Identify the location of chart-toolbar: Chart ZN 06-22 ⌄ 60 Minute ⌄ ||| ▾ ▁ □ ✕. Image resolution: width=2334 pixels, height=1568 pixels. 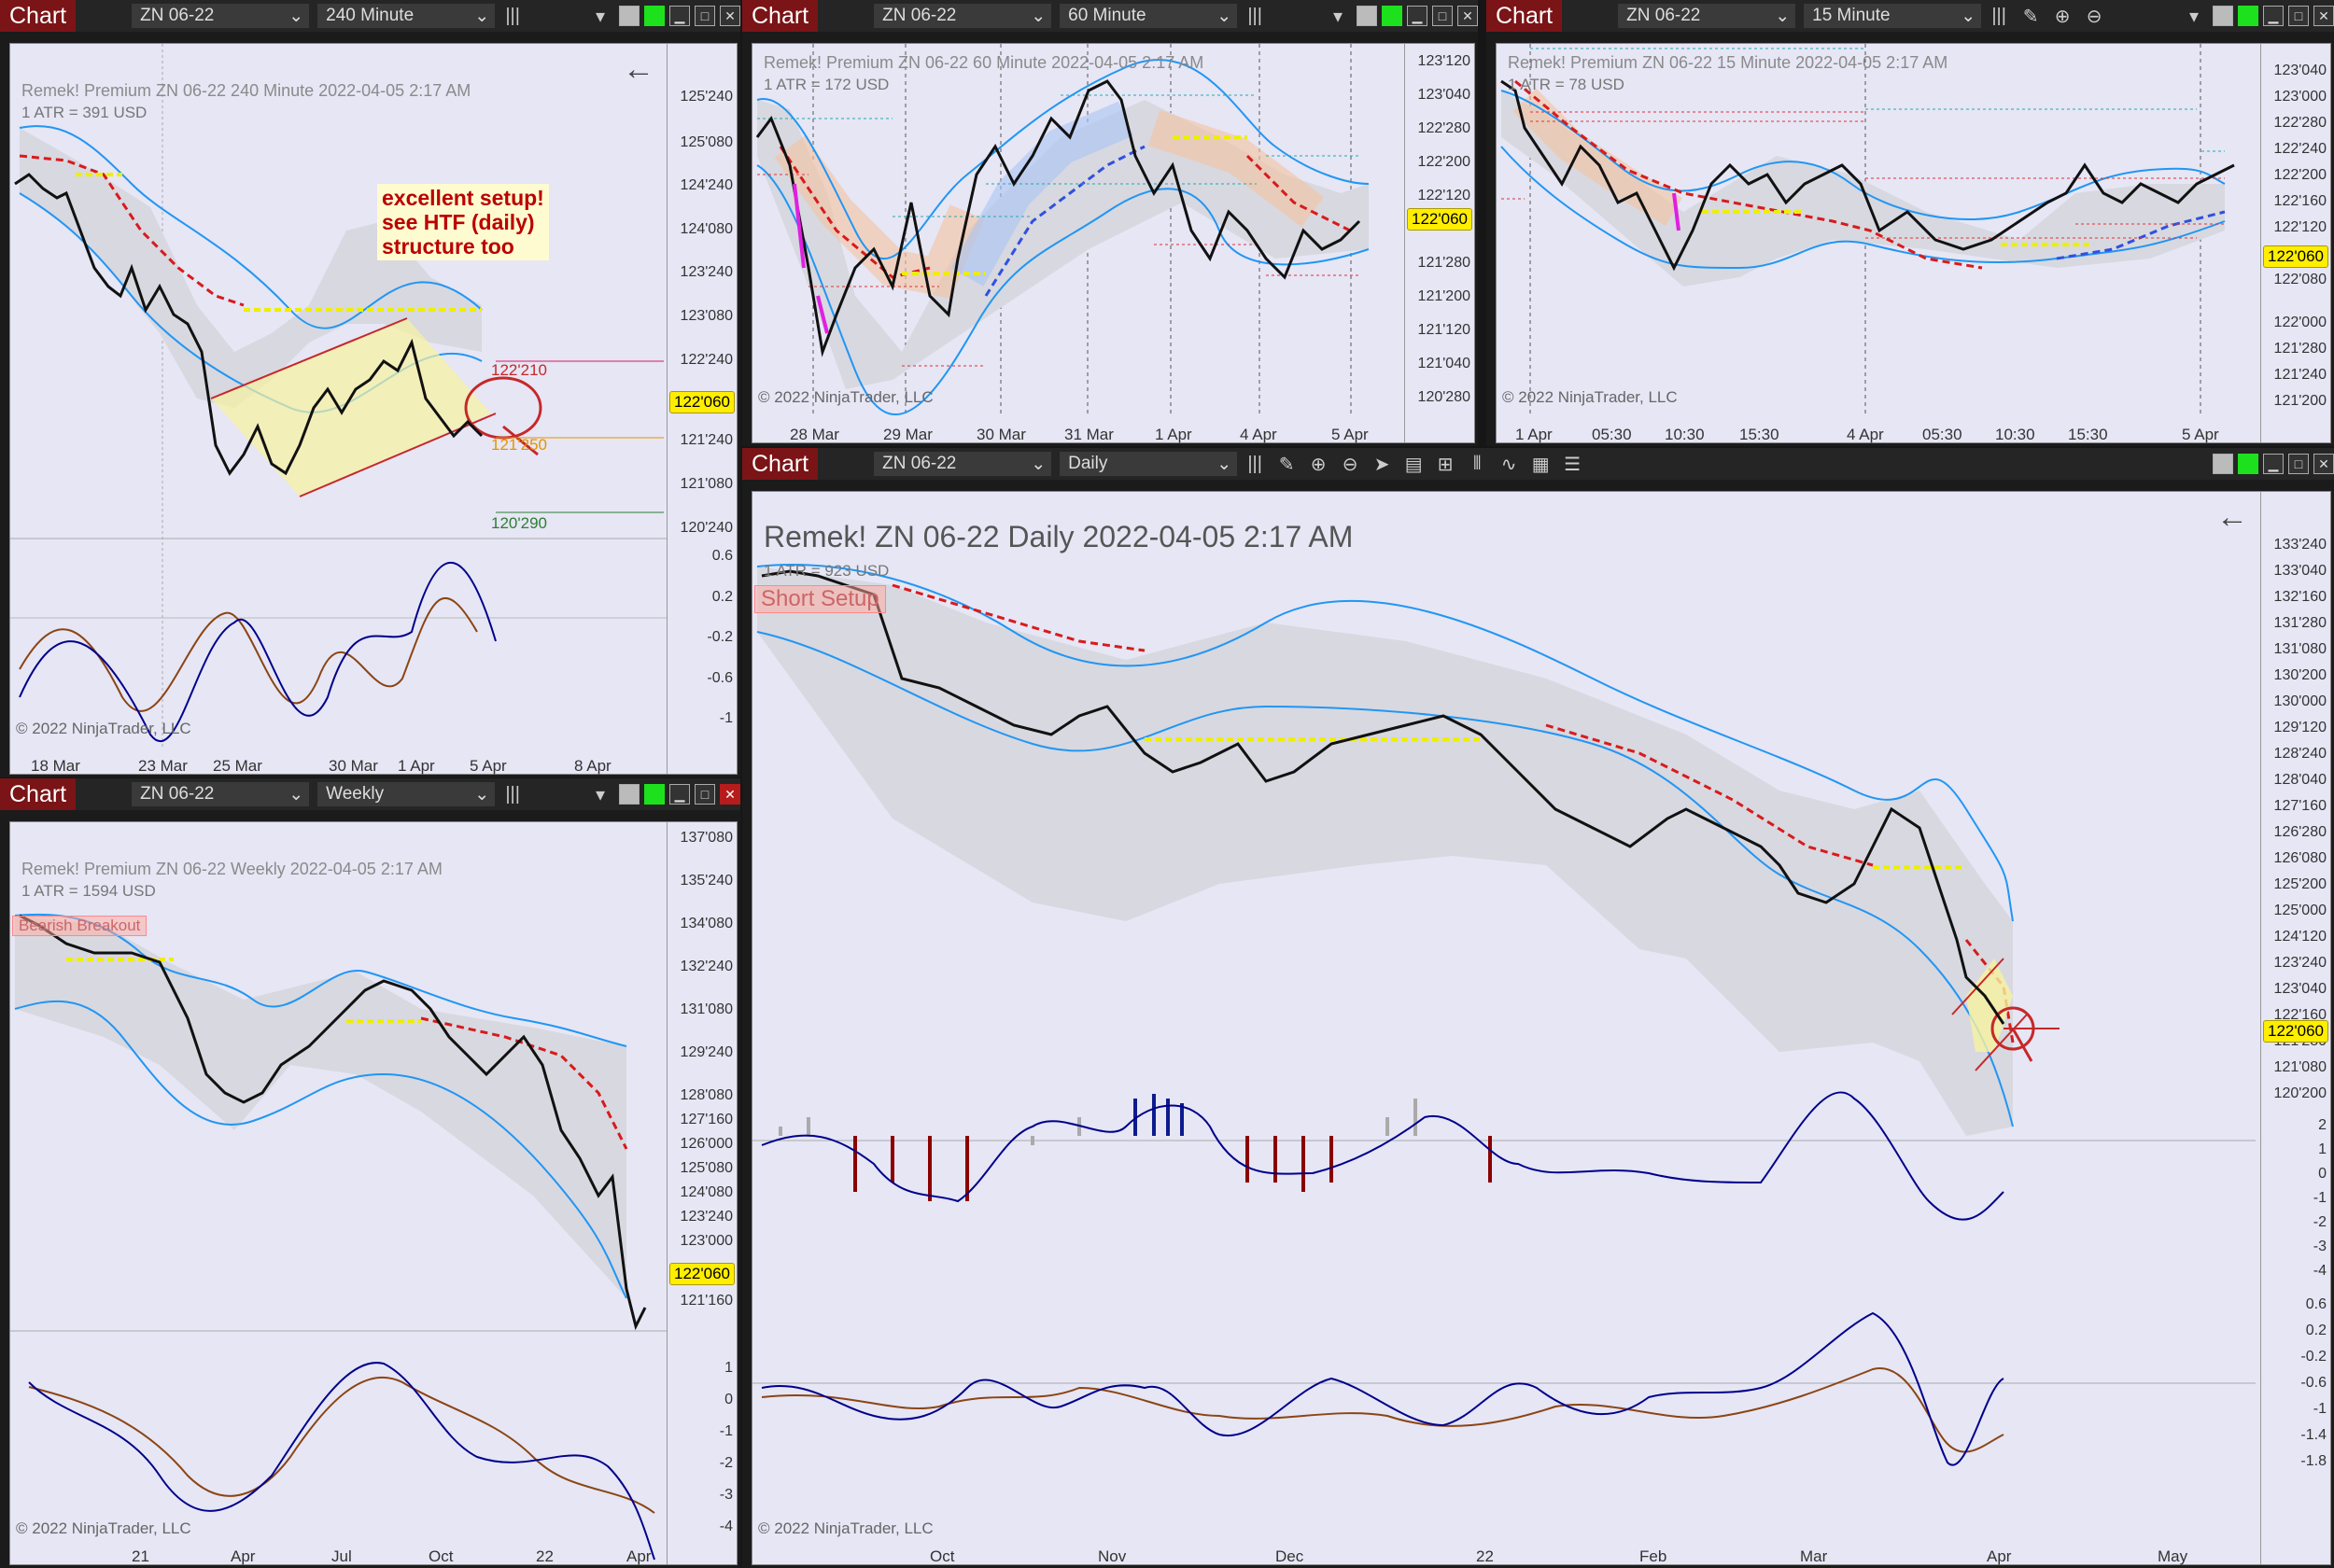
(1110, 16).